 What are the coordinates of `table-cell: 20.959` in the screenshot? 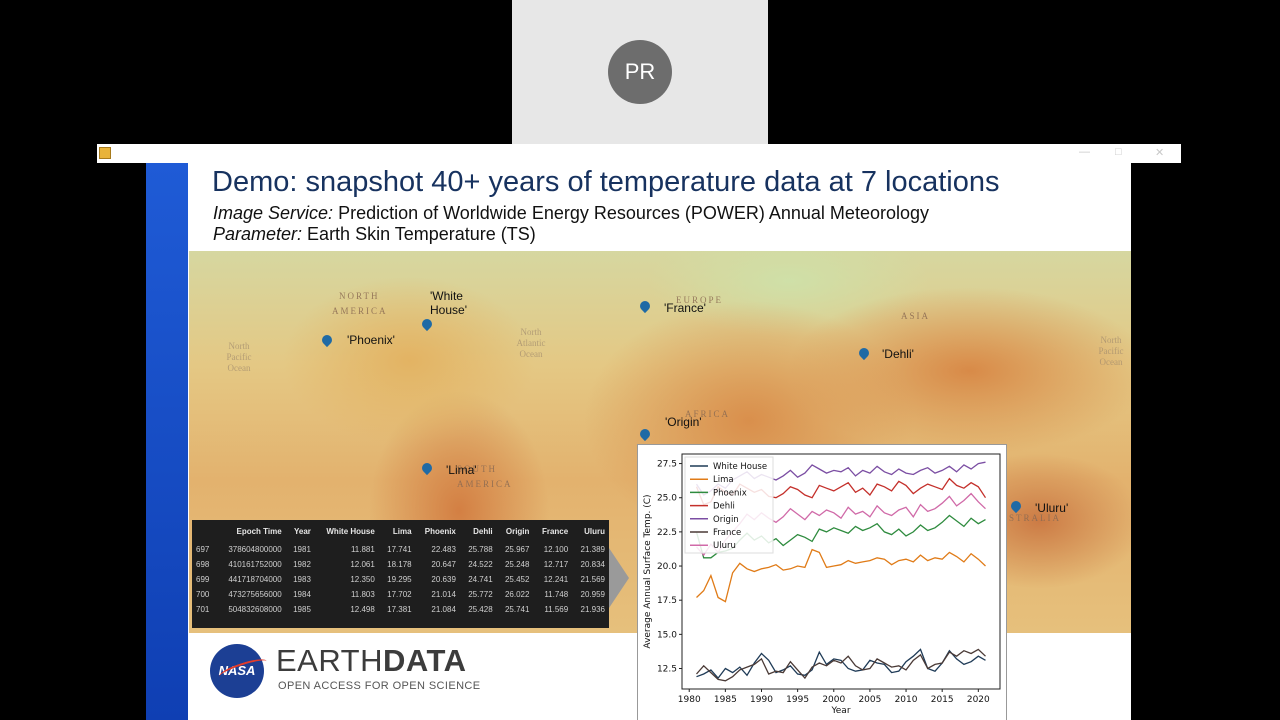 It's located at (592, 594).